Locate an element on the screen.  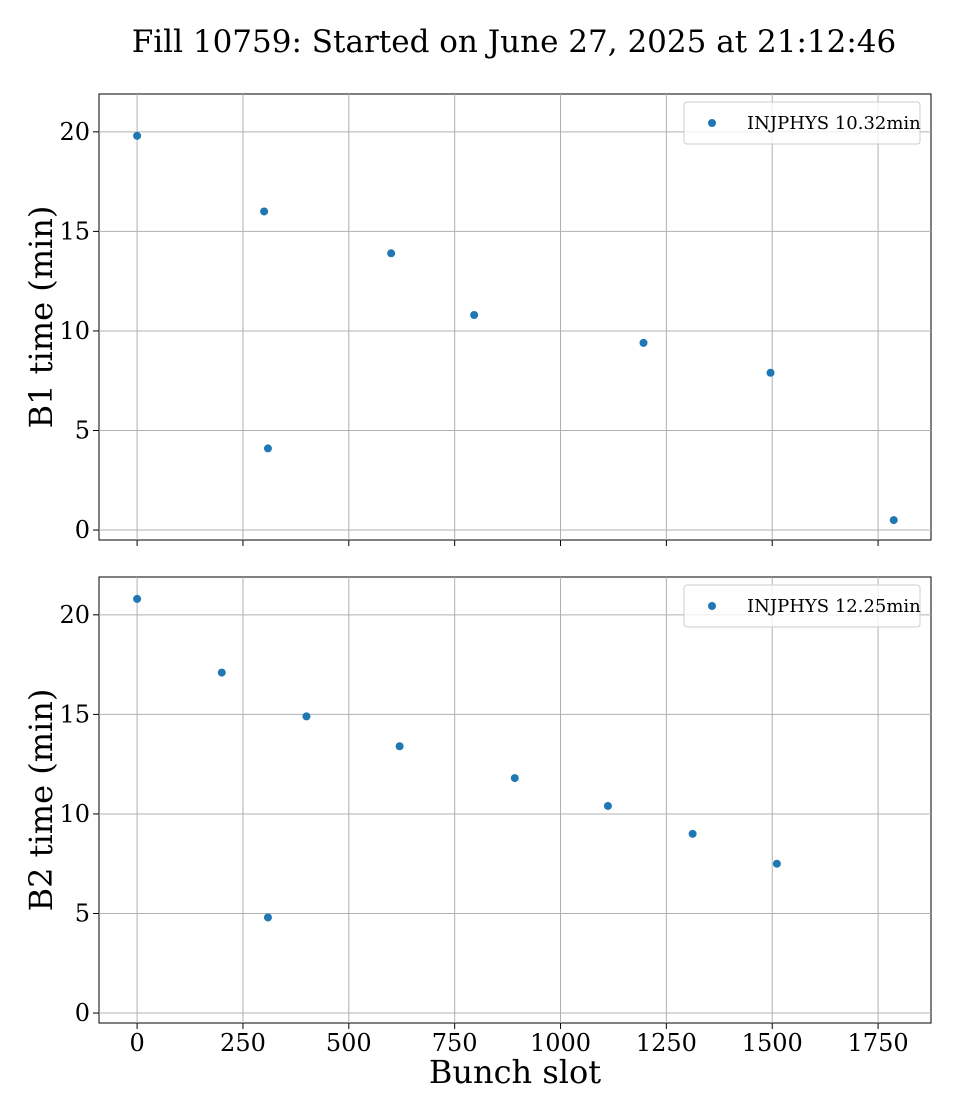
x-tick-label: 1250 is located at coordinates (666, 1043).